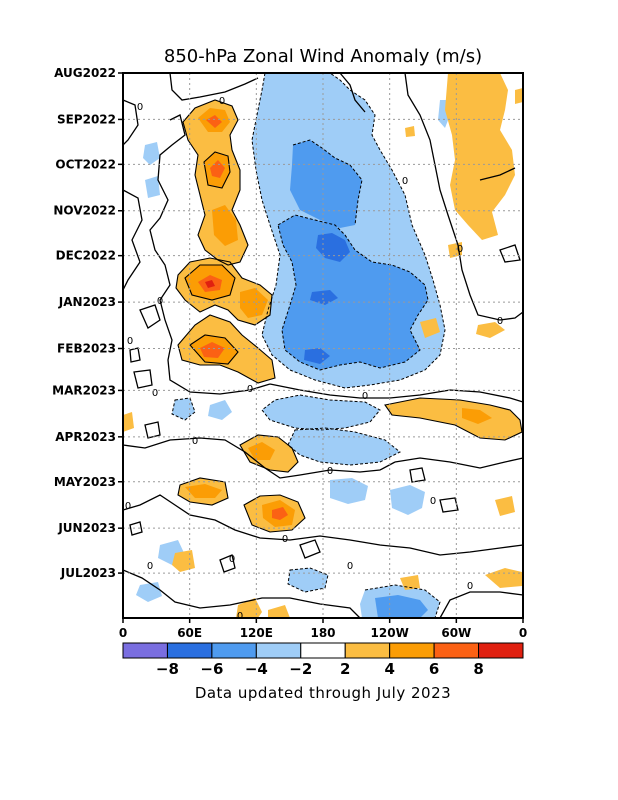 This screenshot has width=618, height=800. Describe the element at coordinates (87, 302) in the screenshot. I see `y-tick-label: JAN2023` at that location.